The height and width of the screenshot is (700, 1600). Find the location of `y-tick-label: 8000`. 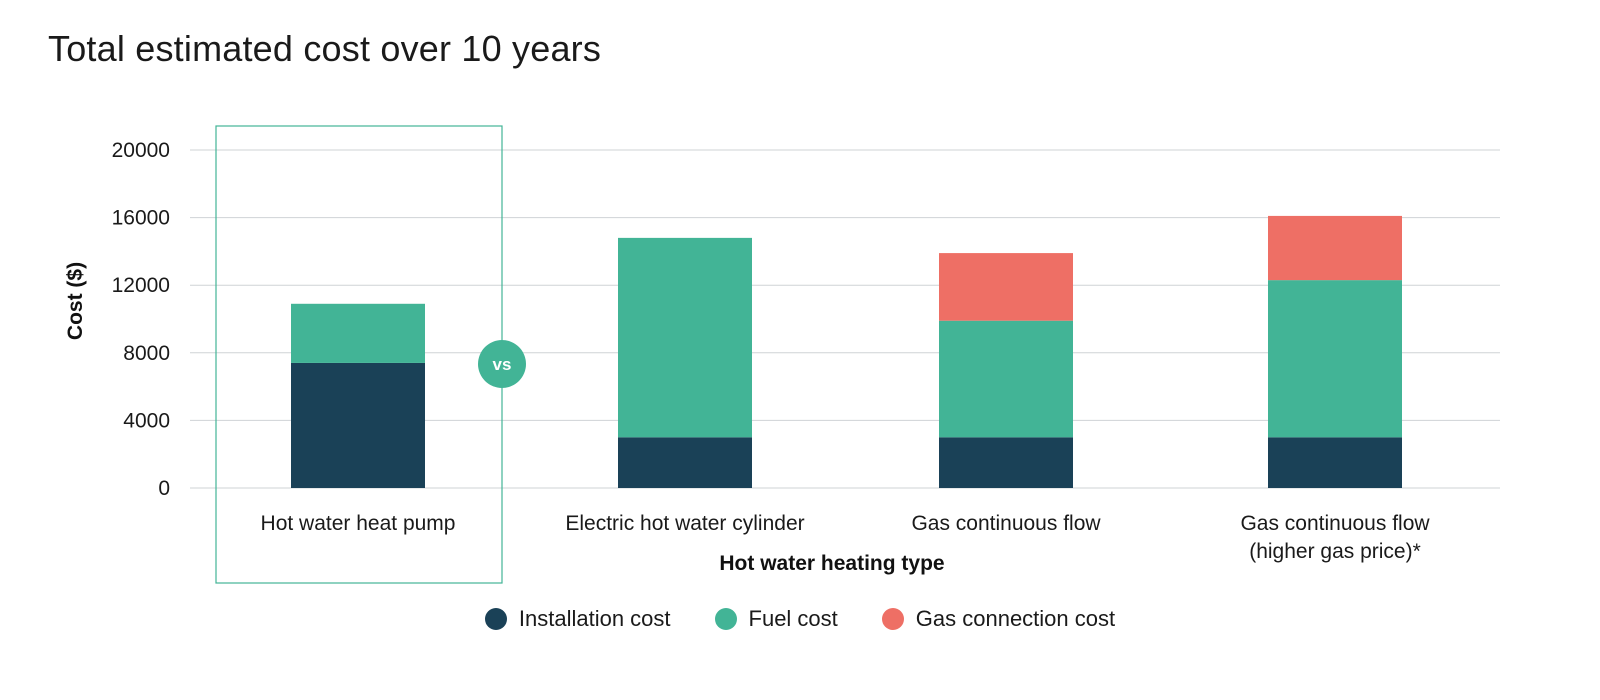

y-tick-label: 8000 is located at coordinates (146, 353).